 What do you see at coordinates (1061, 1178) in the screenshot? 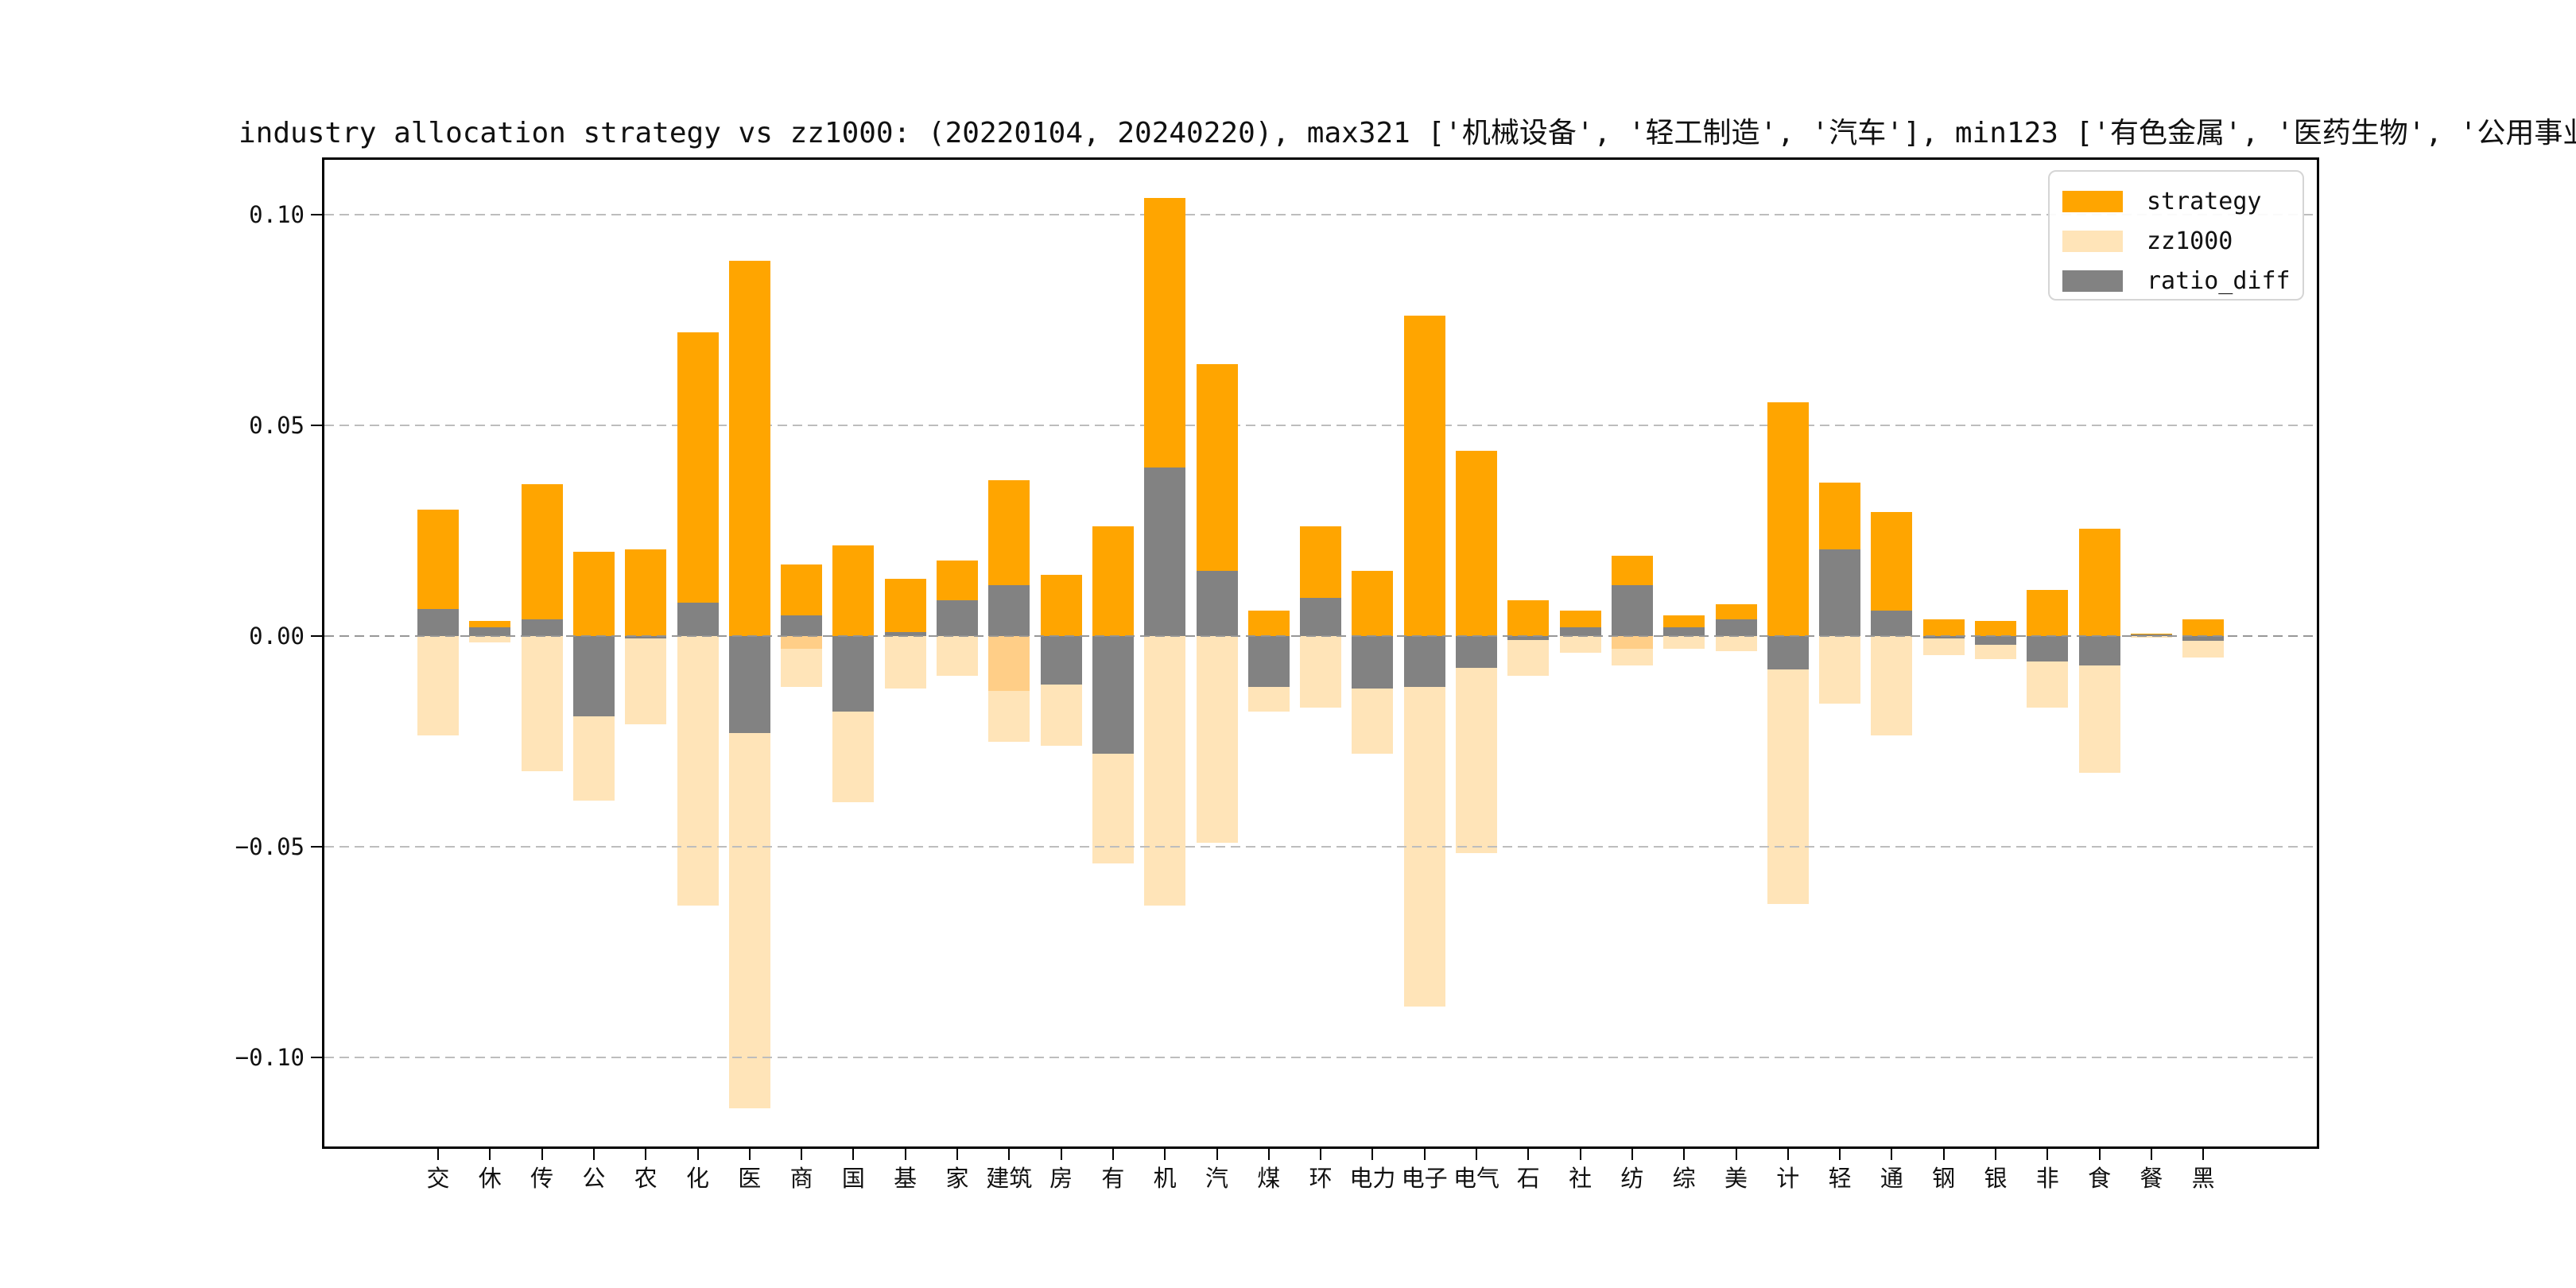
I see `x-tick-label: 房` at bounding box center [1061, 1178].